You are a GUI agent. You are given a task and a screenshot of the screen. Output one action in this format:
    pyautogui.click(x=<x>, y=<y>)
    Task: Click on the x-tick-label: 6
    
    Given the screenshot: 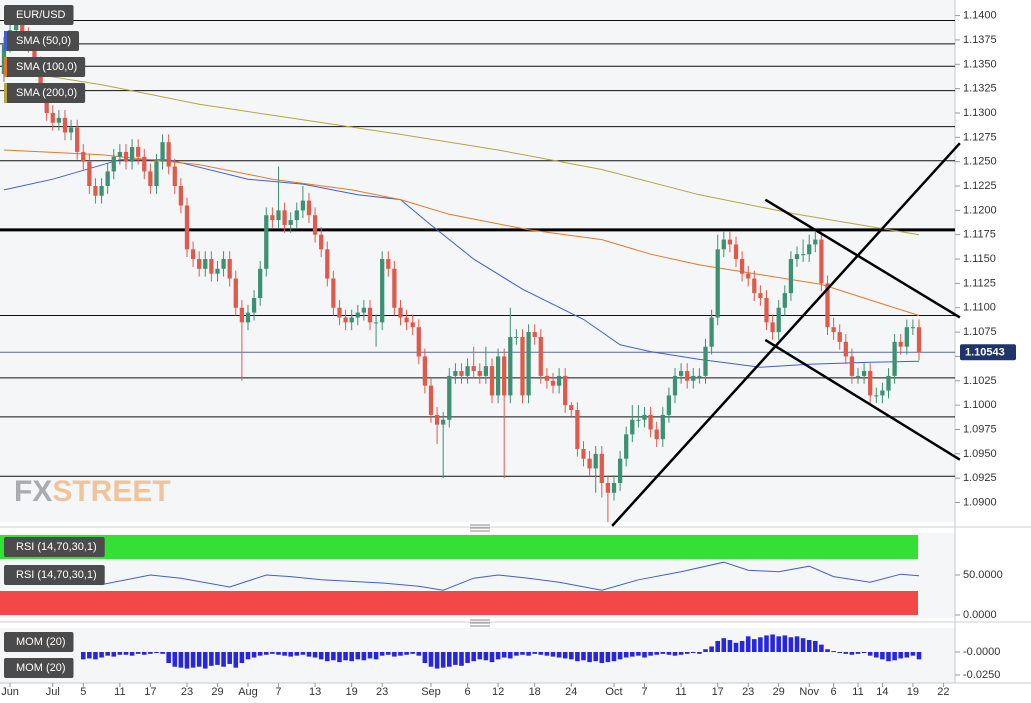 What is the action you would take?
    pyautogui.click(x=834, y=692)
    